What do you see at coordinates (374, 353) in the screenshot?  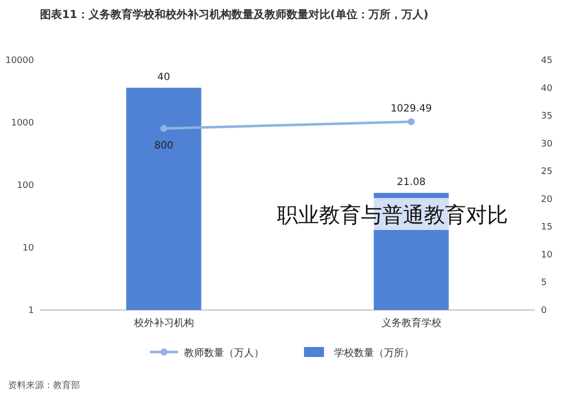 I see `legend-label: 学校数量（万所）` at bounding box center [374, 353].